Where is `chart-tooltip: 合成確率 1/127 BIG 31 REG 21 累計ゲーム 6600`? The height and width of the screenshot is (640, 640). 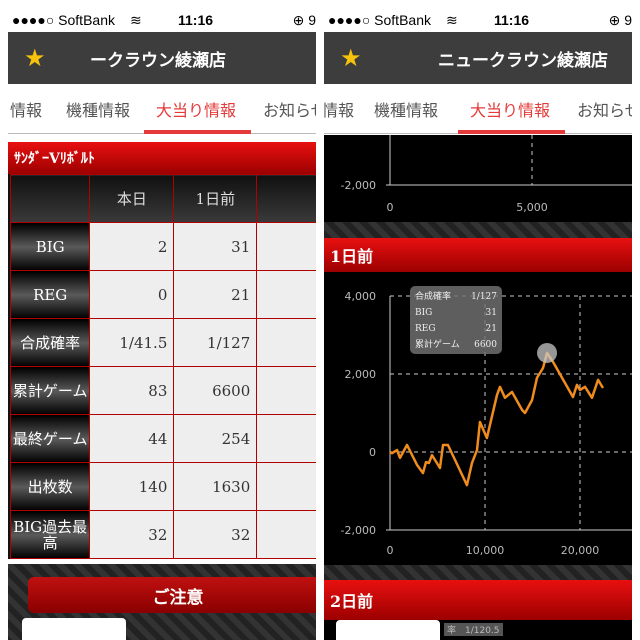 chart-tooltip: 合成確率 1/127 BIG 31 REG 21 累計ゲーム 6600 is located at coordinates (456, 320).